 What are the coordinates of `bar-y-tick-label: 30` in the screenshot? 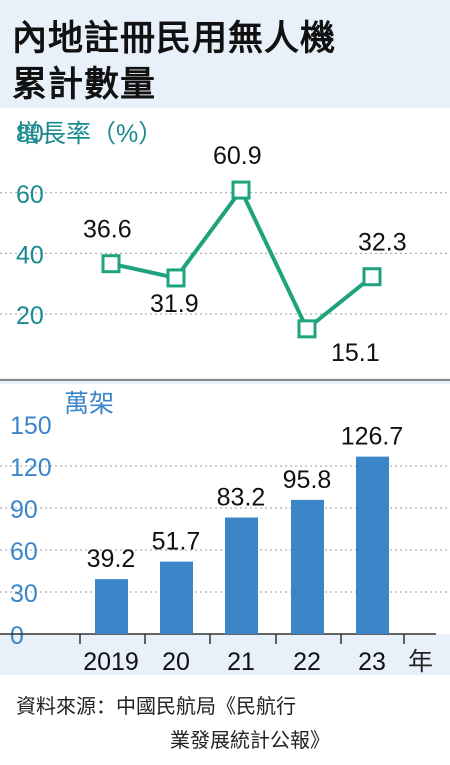 It's located at (24, 594).